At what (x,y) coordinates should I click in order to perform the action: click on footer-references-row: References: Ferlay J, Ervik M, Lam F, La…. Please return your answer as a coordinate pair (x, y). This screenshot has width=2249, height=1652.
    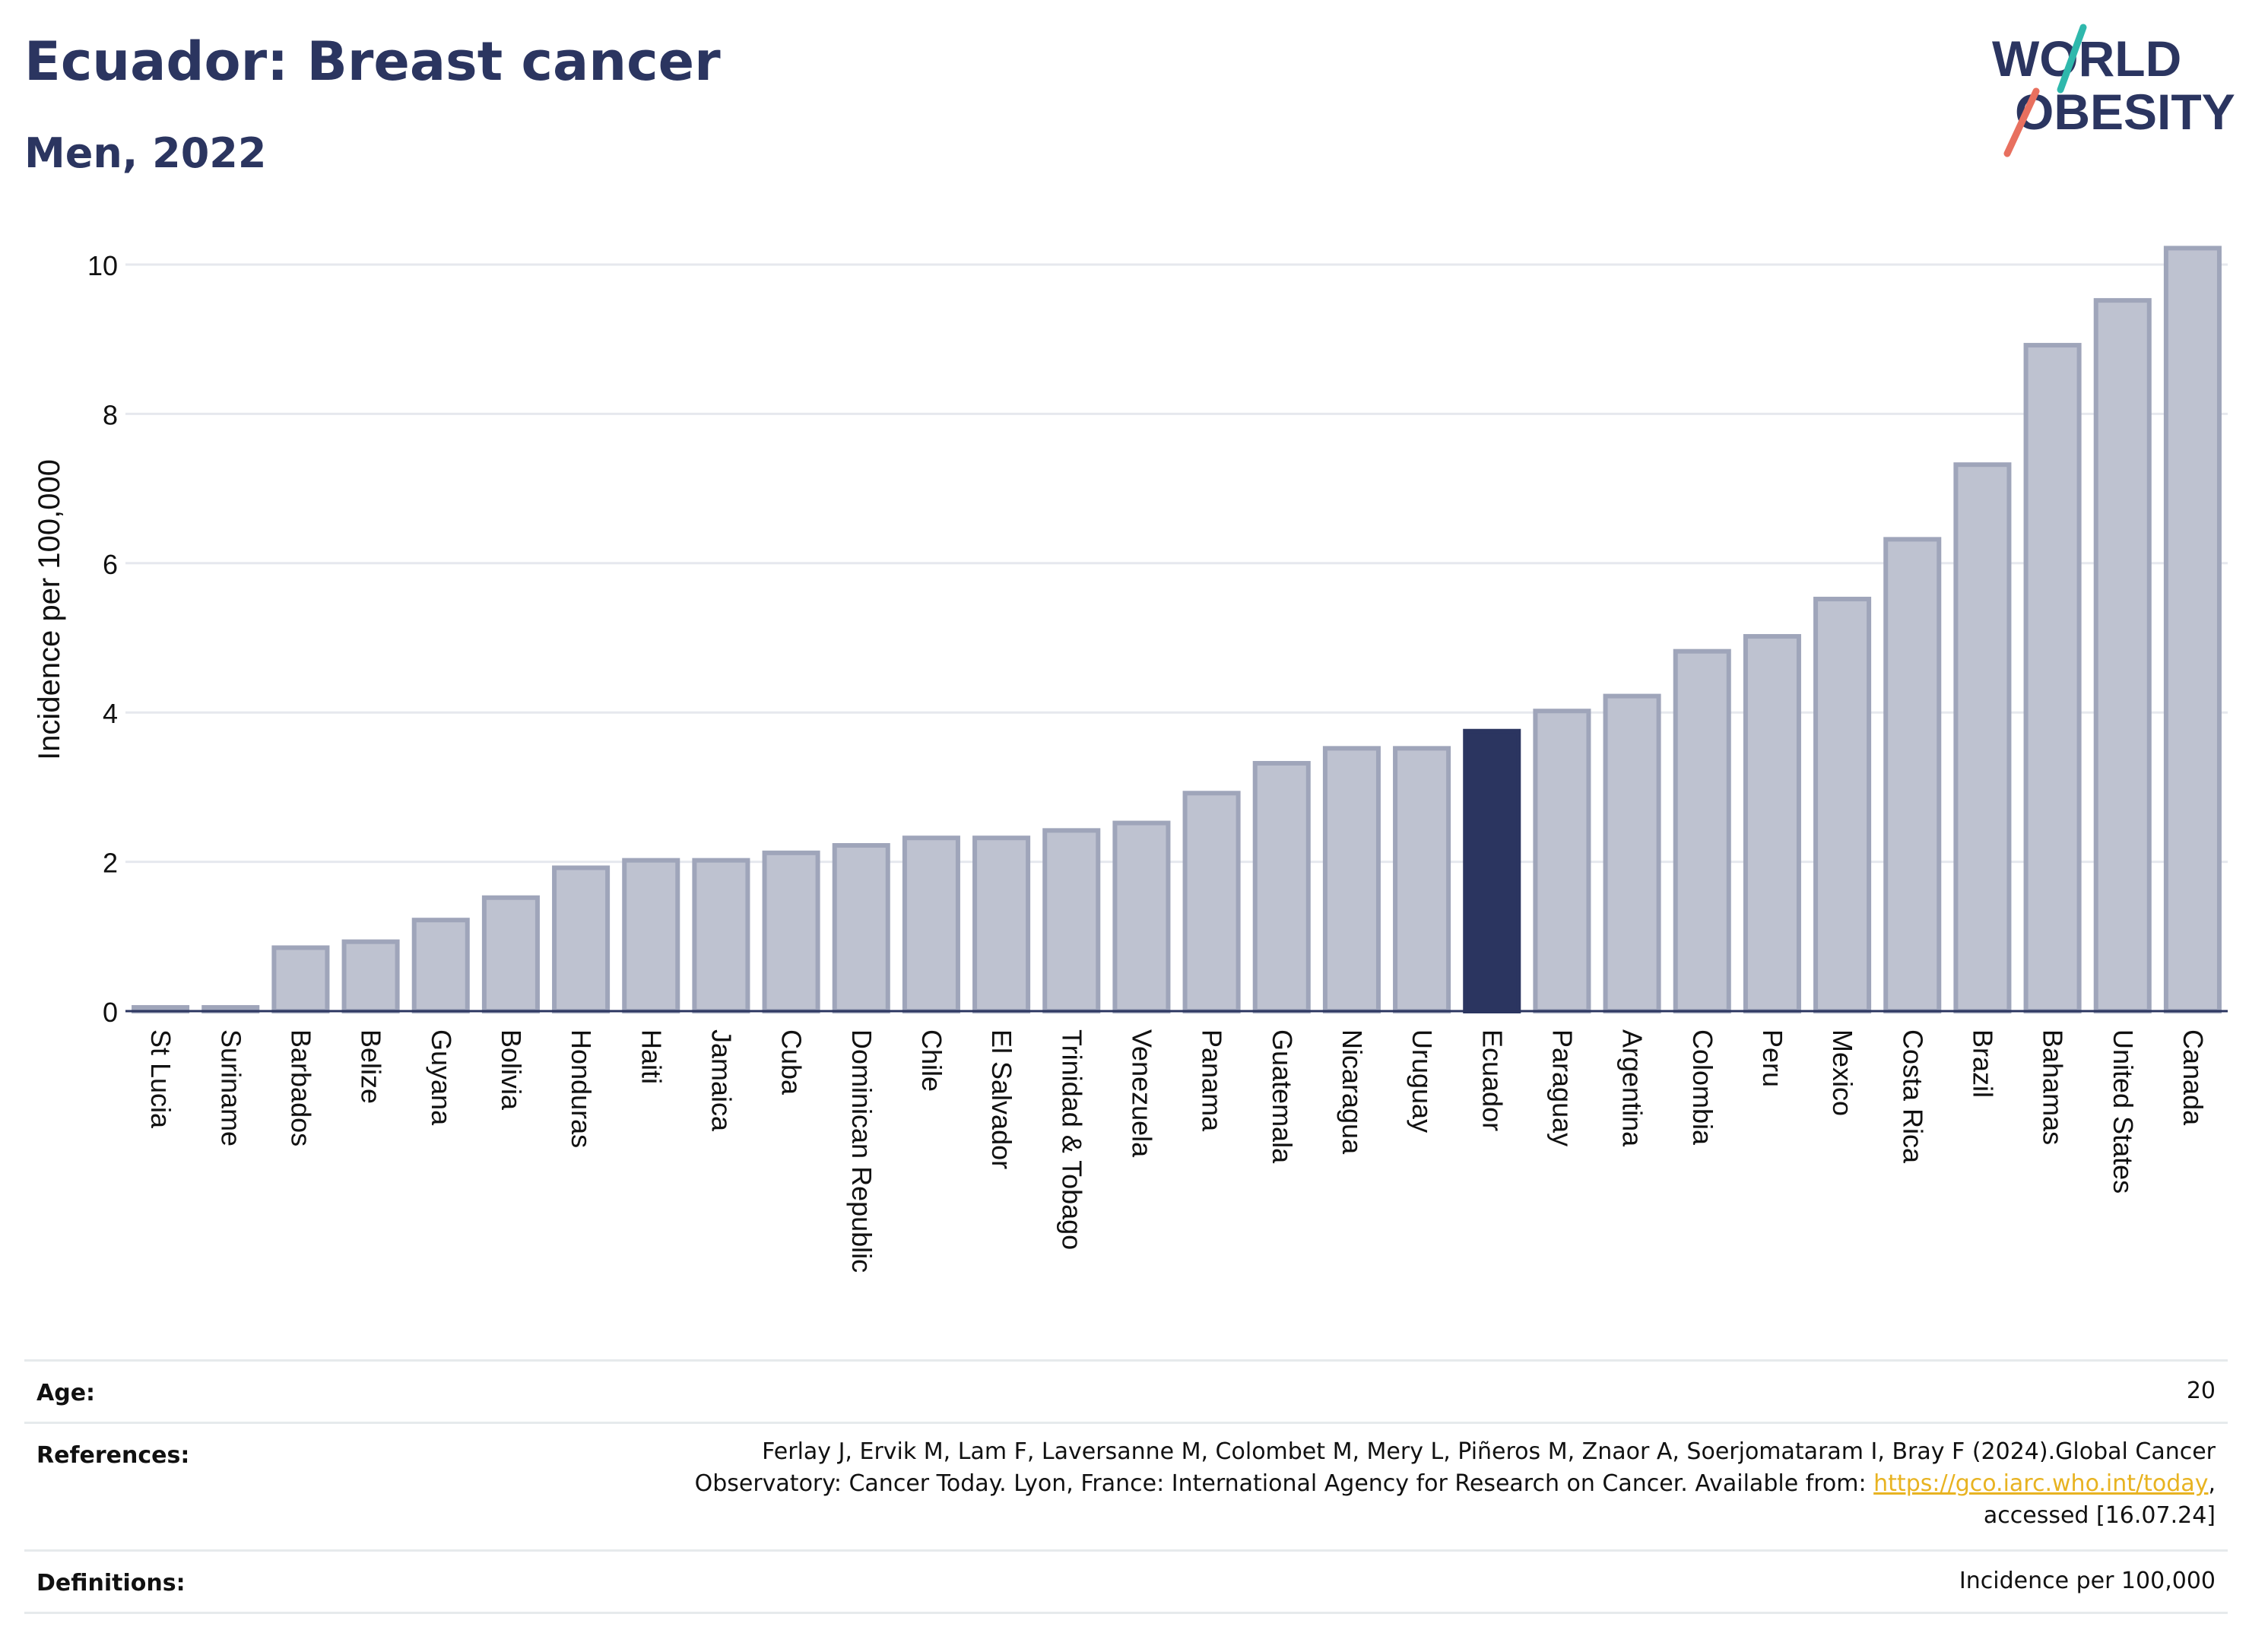
    Looking at the image, I should click on (1126, 1487).